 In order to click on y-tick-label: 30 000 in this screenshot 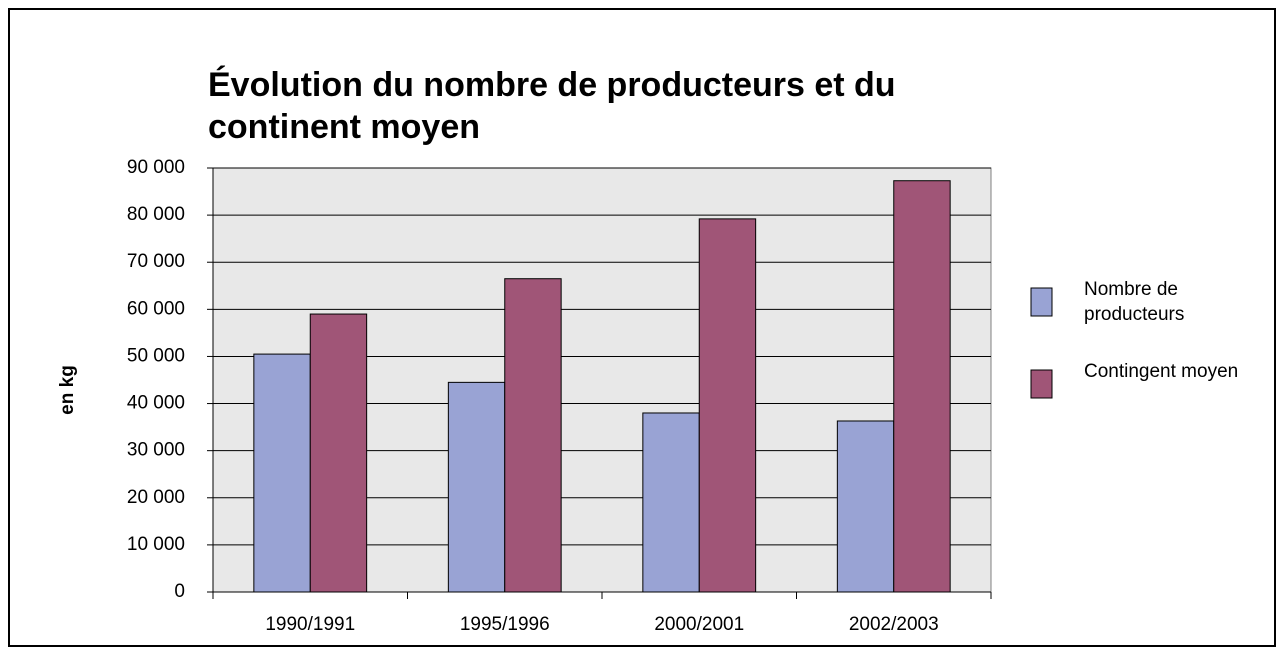, I will do `click(156, 450)`.